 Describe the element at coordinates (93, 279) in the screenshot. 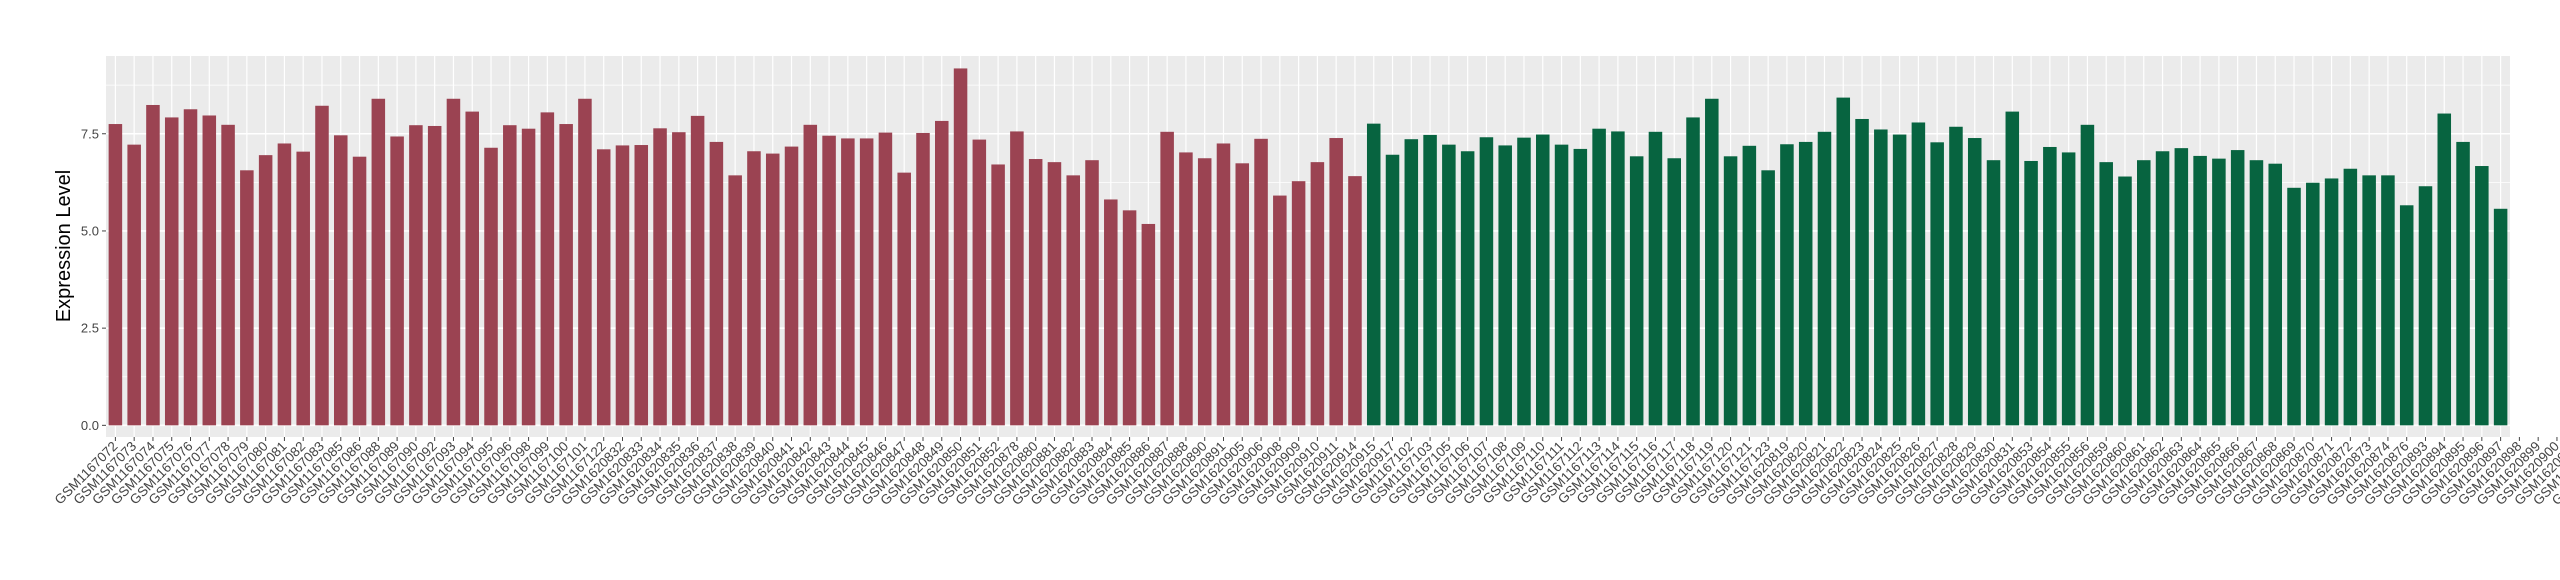

I see `y-axis-ticks: 0.0 2.5 5.0 7.5` at that location.